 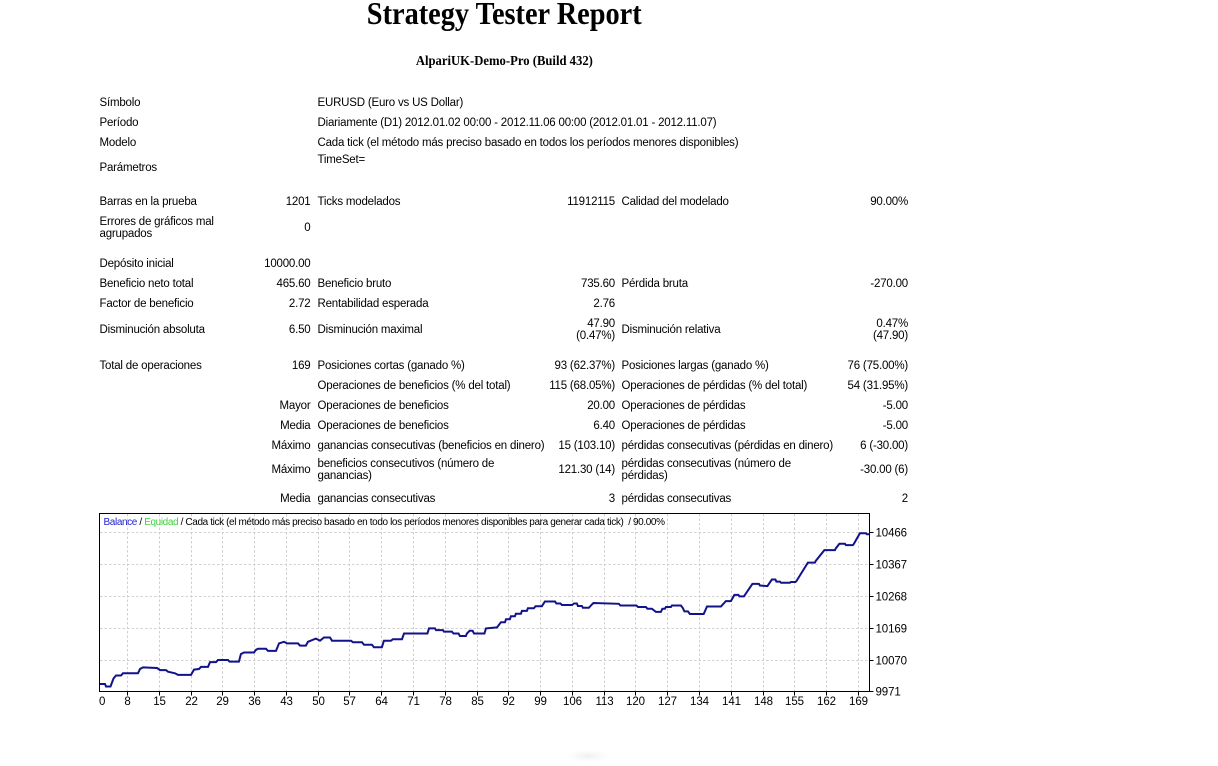 I want to click on x-axis-label: 169, so click(x=858, y=702).